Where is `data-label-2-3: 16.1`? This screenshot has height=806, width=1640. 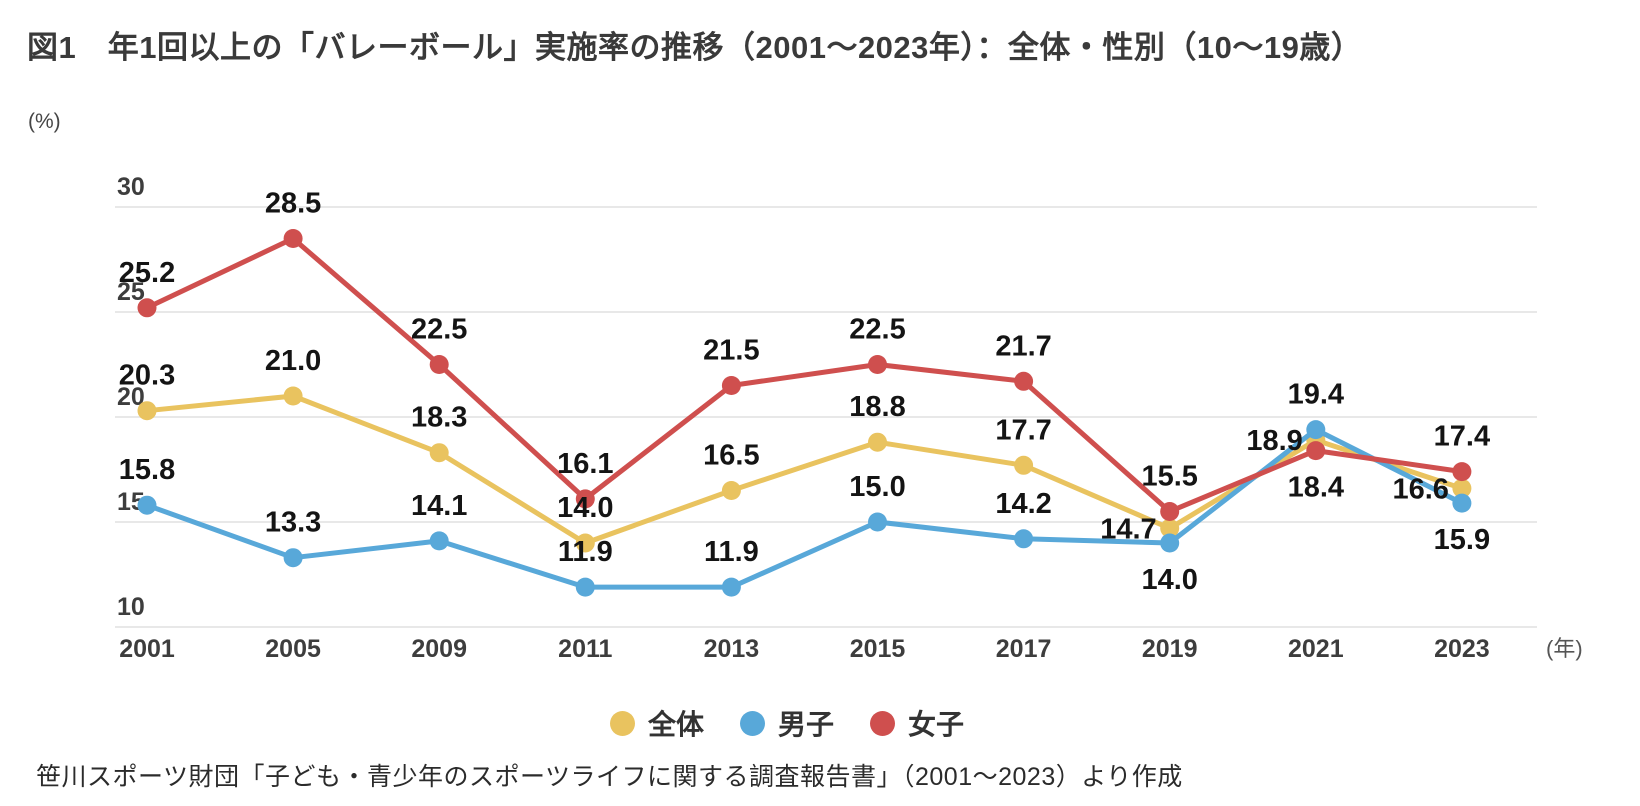 data-label-2-3: 16.1 is located at coordinates (585, 464).